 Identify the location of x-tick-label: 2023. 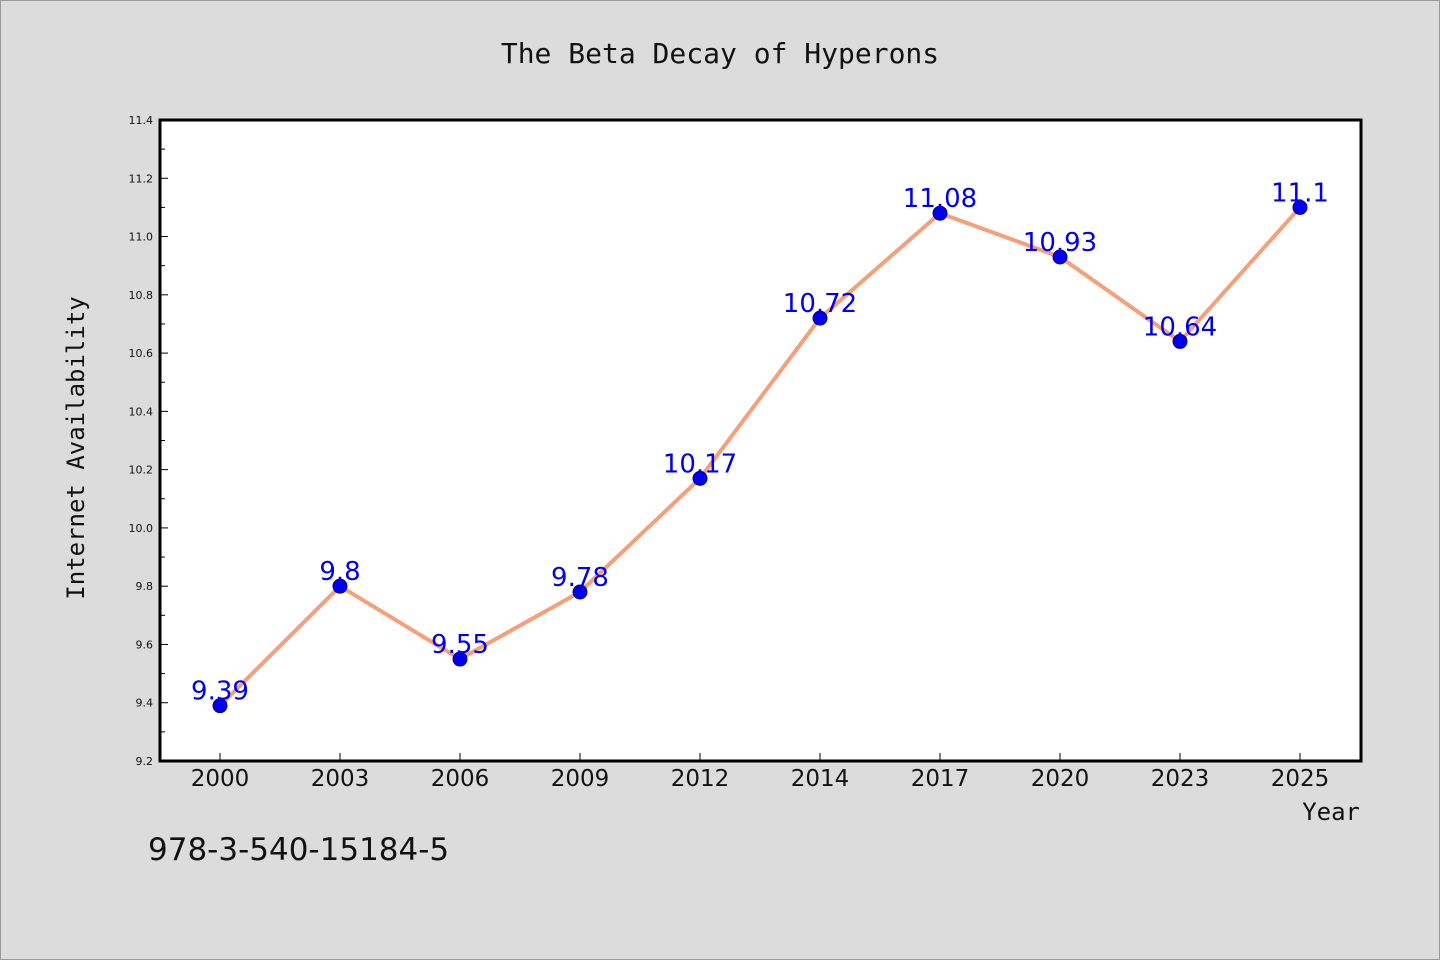
(1180, 779).